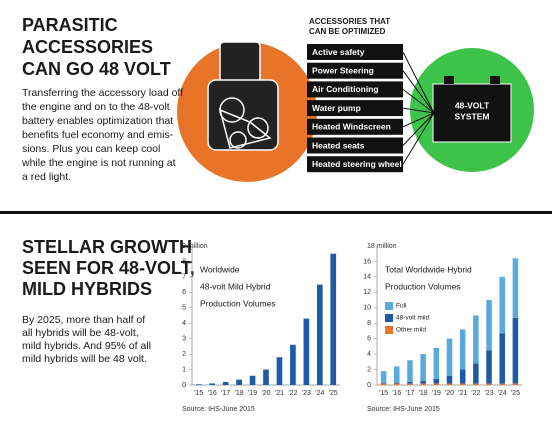 The height and width of the screenshot is (421, 552). I want to click on connector-lines, so click(418, 108).